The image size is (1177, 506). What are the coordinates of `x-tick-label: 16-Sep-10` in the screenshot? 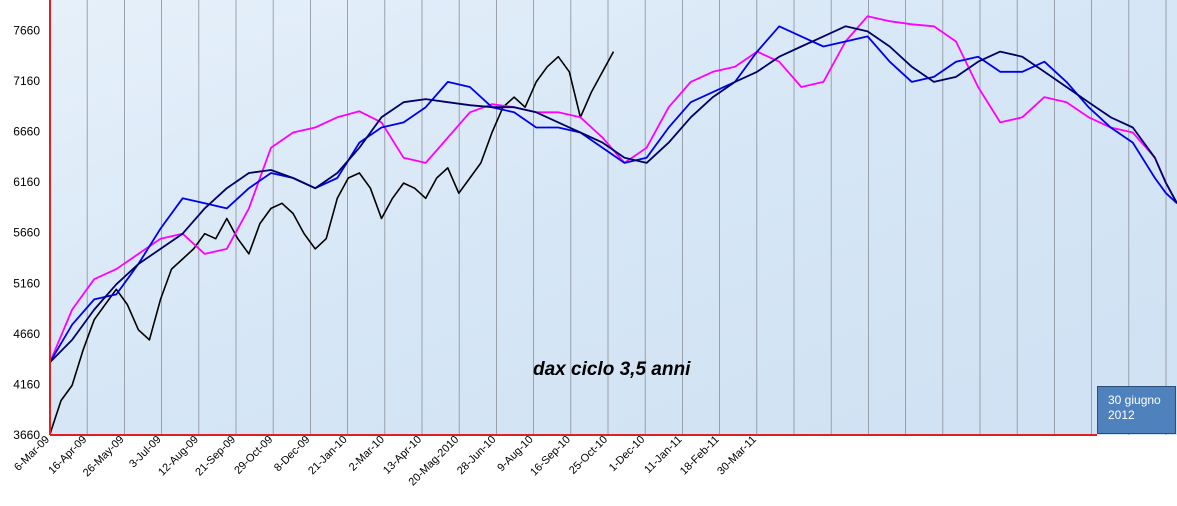 It's located at (550, 456).